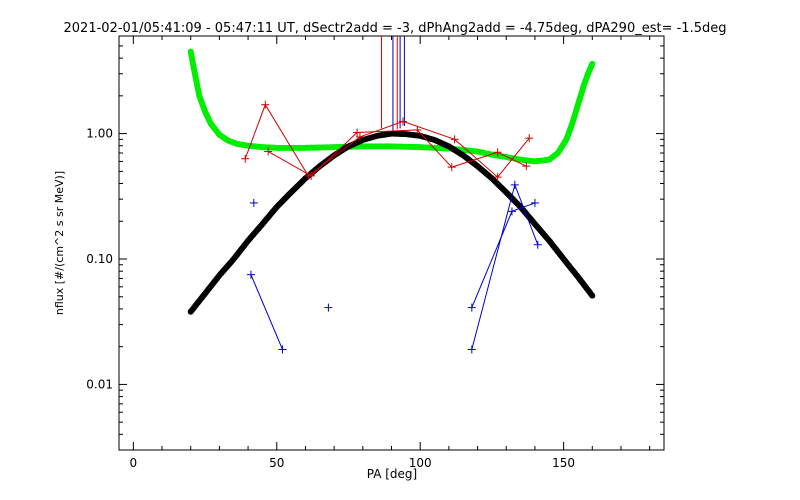  Describe the element at coordinates (392, 474) in the screenshot. I see `x-axis-label: PA [deg]` at that location.